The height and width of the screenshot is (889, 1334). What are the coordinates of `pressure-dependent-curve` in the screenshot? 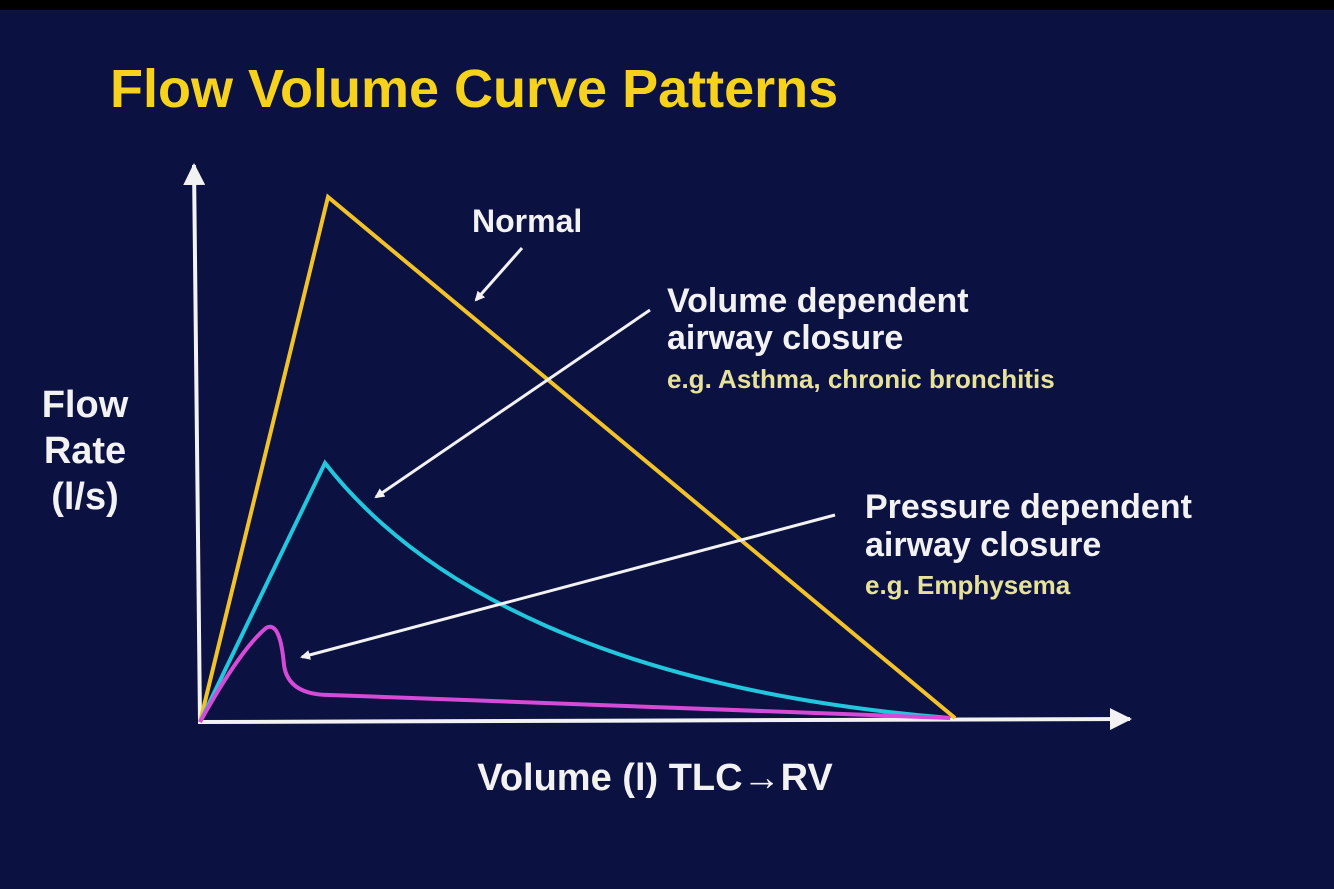 It's located at (574, 673).